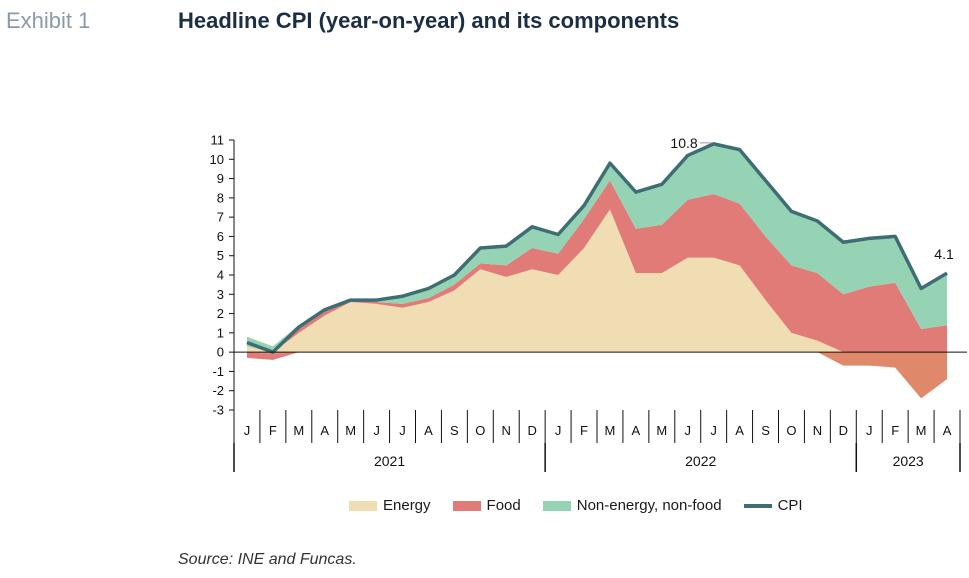  What do you see at coordinates (220, 236) in the screenshot?
I see `y-tick-label: 6` at bounding box center [220, 236].